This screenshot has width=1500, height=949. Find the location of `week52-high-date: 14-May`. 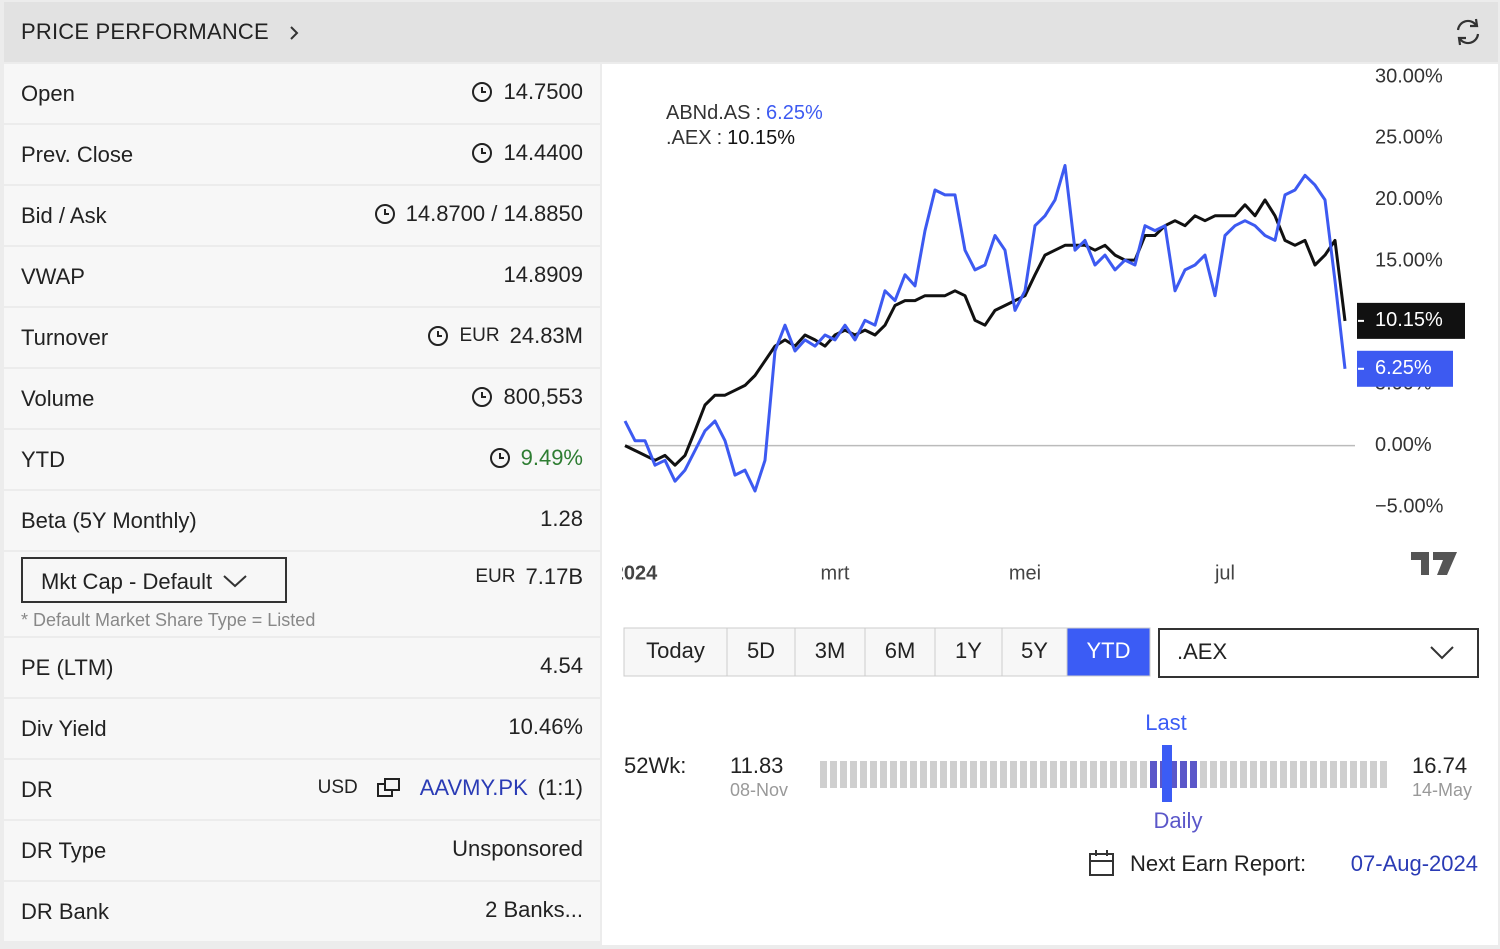

week52-high-date: 14-May is located at coordinates (1442, 790).